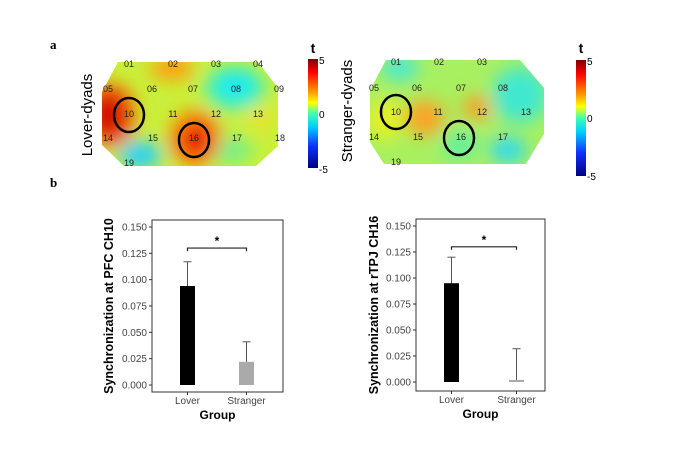 The image size is (678, 468). What do you see at coordinates (591, 177) in the screenshot?
I see `colorbar-right-min: -5` at bounding box center [591, 177].